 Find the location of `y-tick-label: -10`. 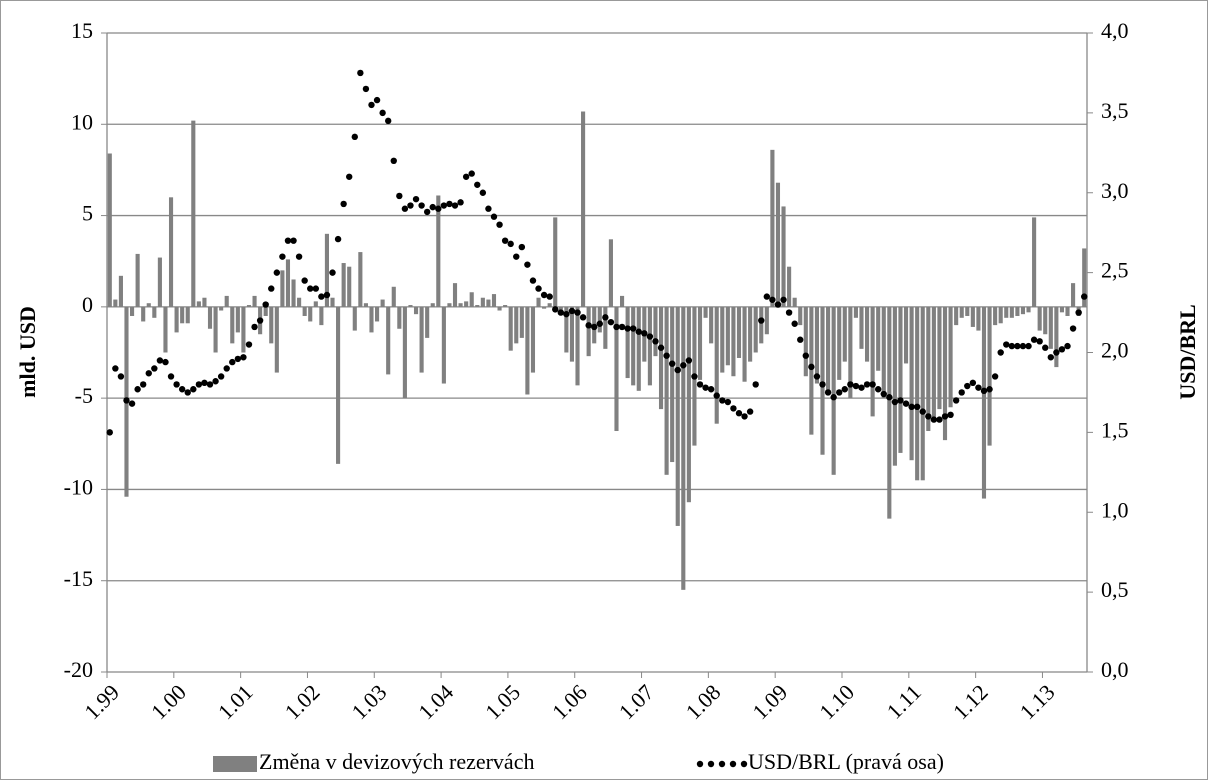

y-tick-label: -10 is located at coordinates (78, 486).